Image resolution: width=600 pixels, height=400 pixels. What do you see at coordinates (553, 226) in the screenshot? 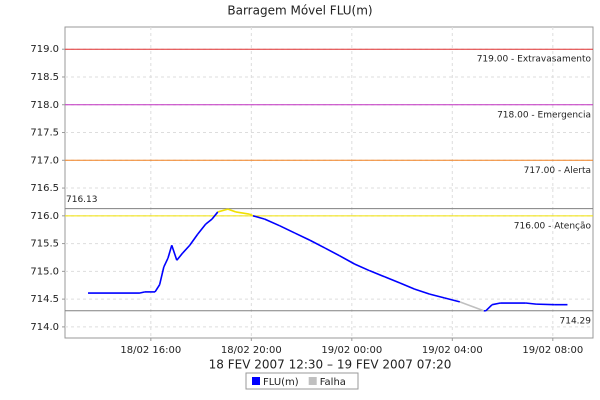
I see `reference-label: 716.00 - Atenção` at bounding box center [553, 226].